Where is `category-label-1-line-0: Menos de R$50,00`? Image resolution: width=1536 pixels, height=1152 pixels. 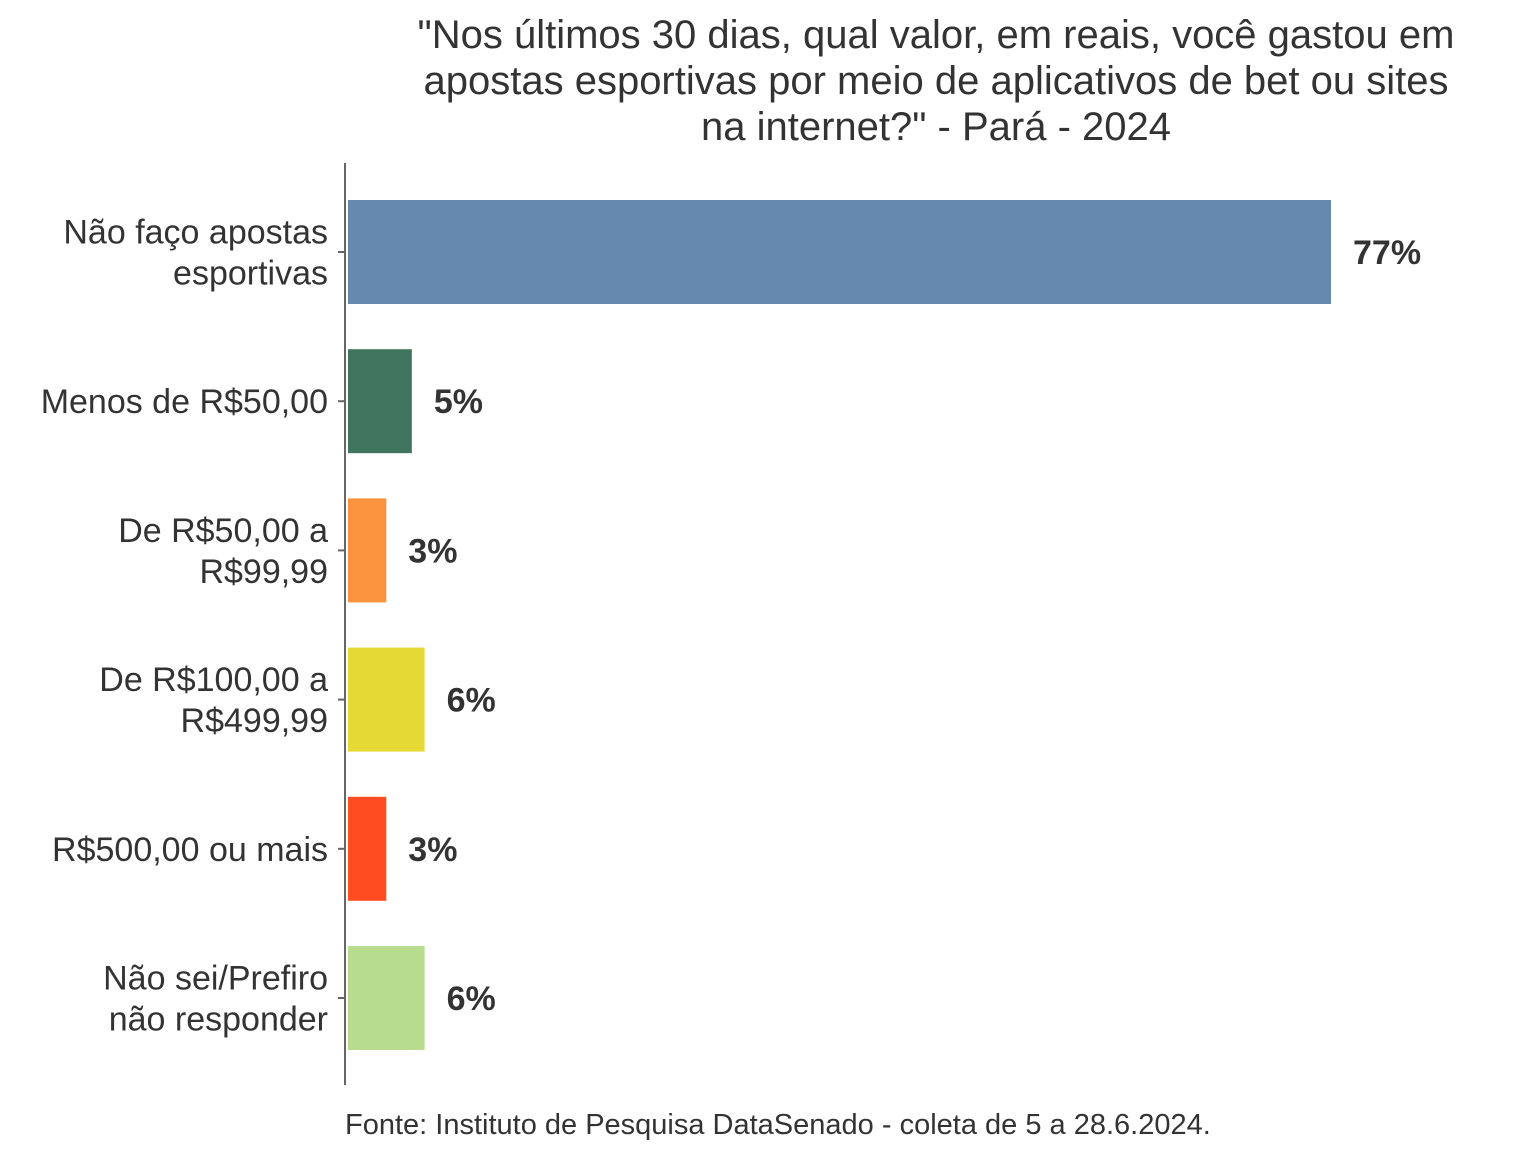 category-label-1-line-0: Menos de R$50,00 is located at coordinates (184, 402).